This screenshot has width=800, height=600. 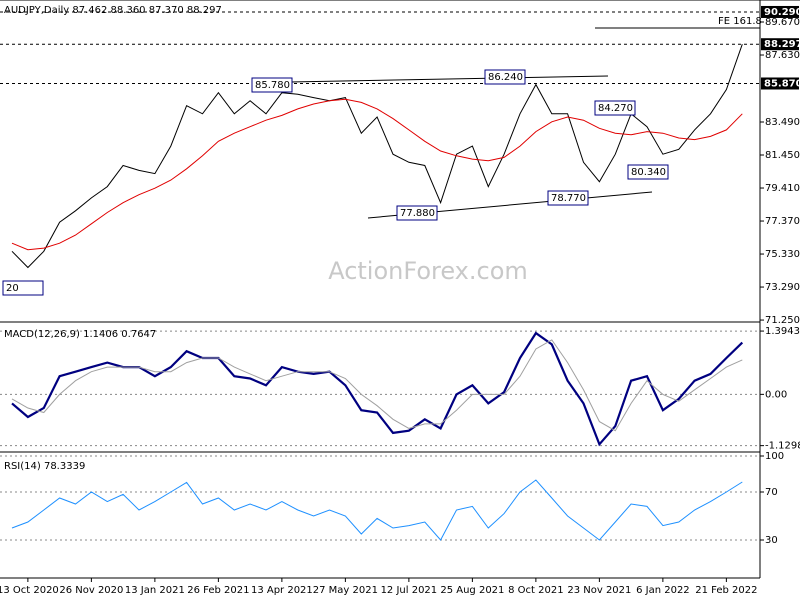 I want to click on x-tick-label: 25 Aug 2021, so click(x=472, y=590).